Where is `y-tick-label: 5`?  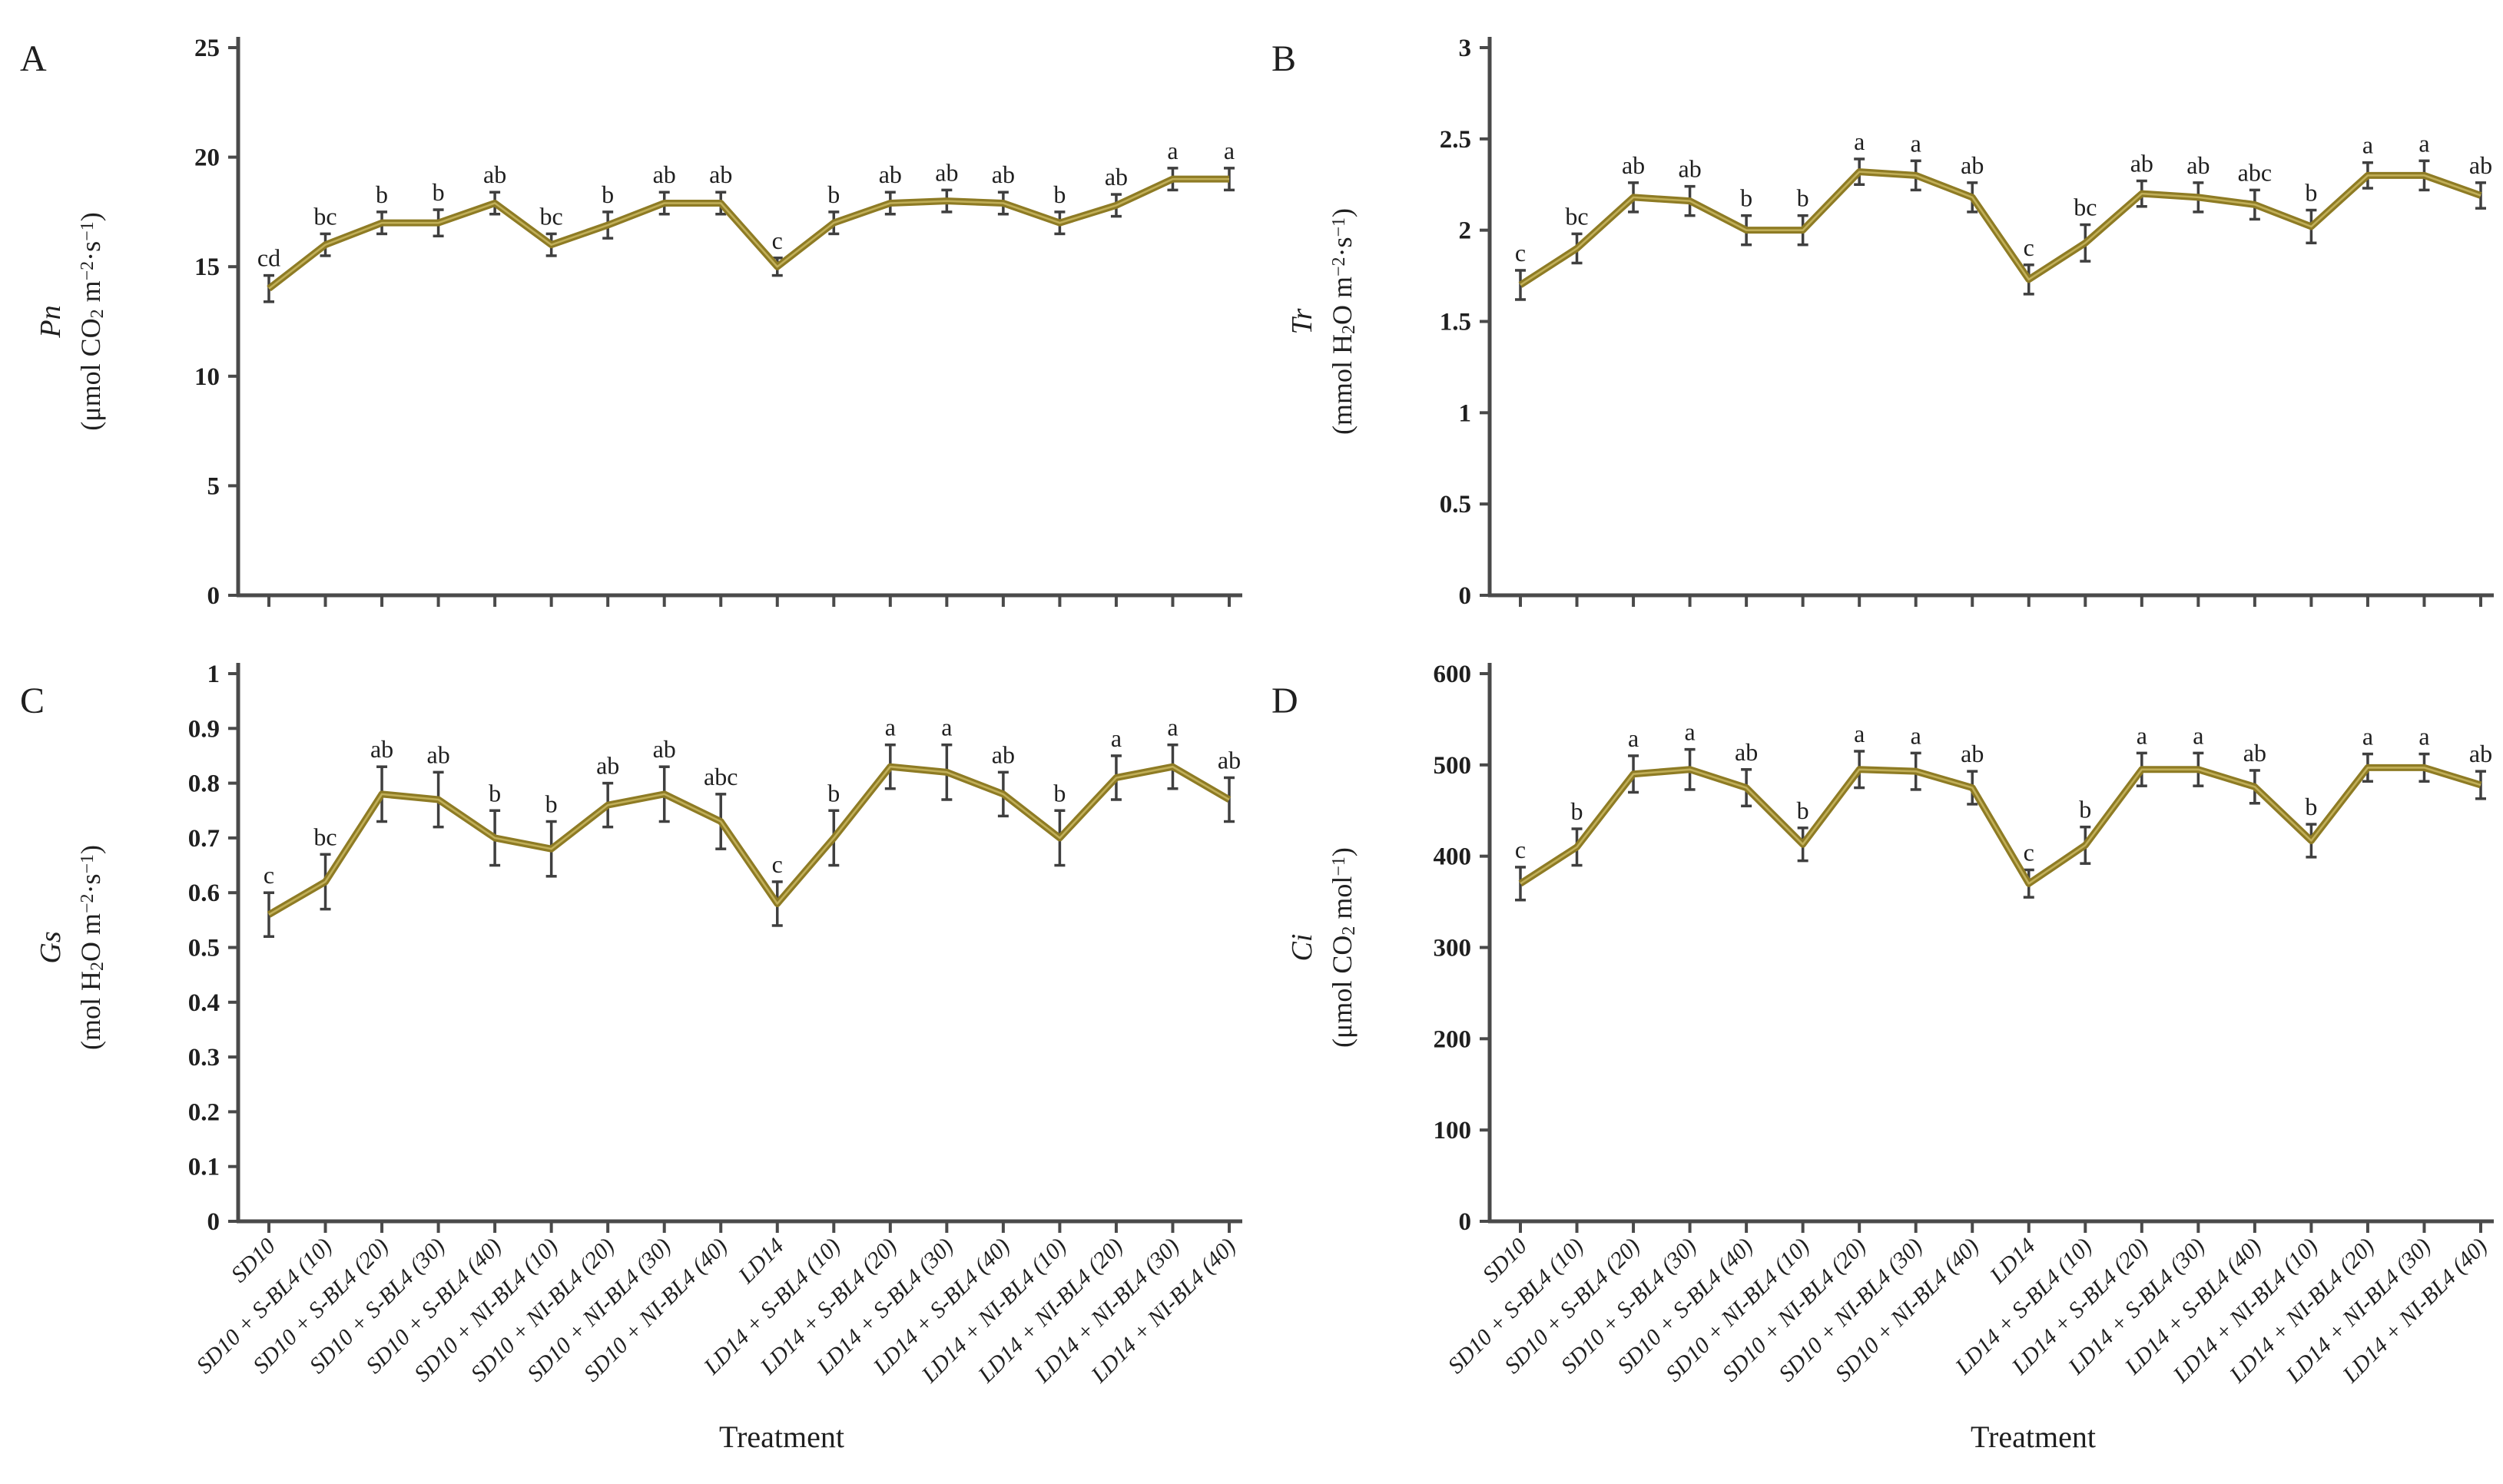
y-tick-label: 5 is located at coordinates (213, 486).